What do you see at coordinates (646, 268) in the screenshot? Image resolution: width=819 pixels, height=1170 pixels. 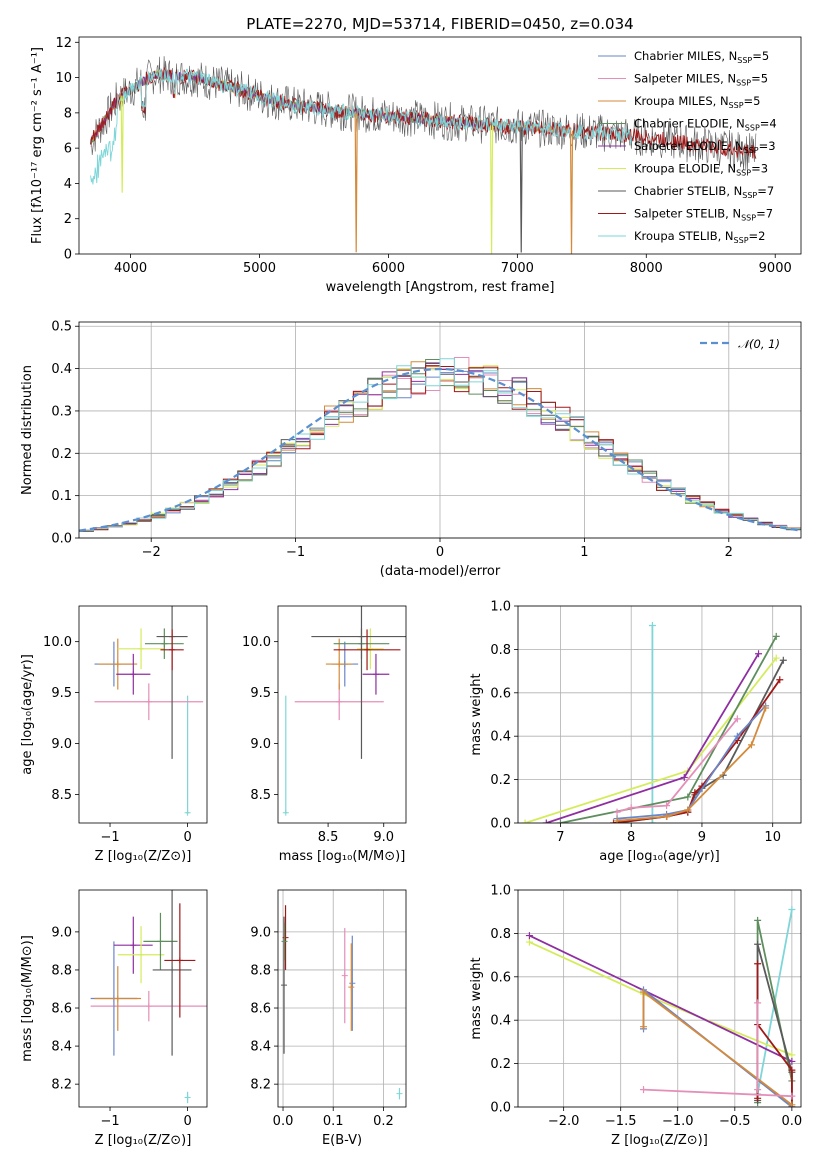 I see `spectrum-xtick-label: 8000` at bounding box center [646, 268].